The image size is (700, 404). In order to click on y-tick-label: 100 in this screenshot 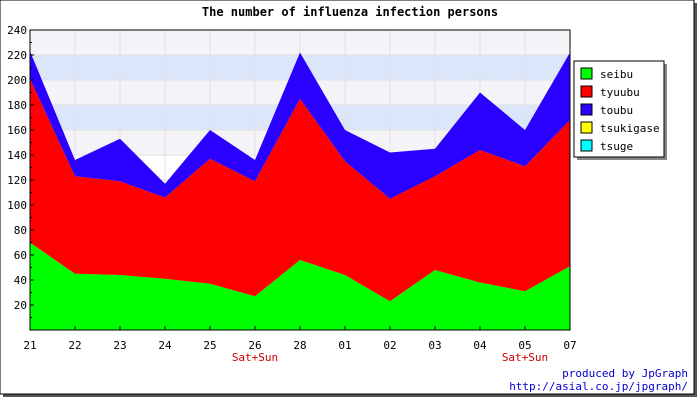, I will do `click(17, 205)`.